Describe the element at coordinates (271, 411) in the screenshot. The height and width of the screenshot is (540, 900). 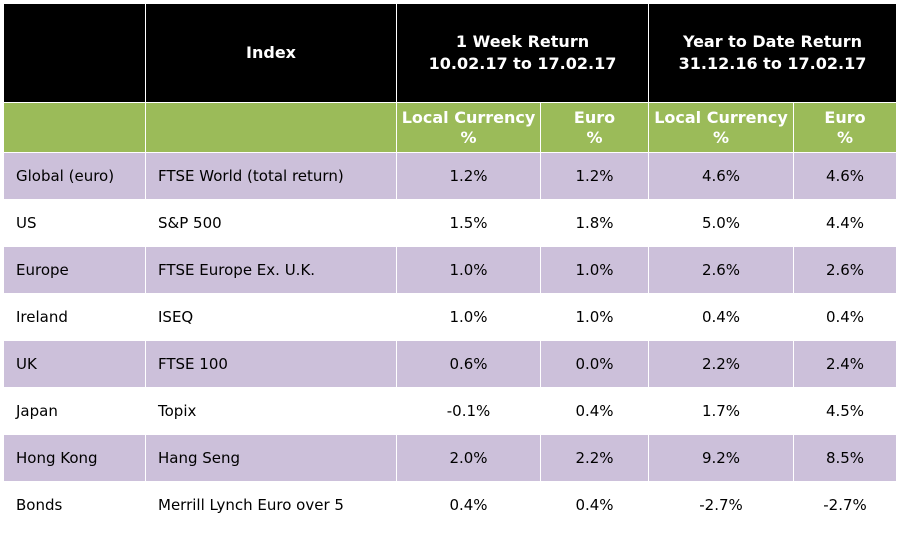
I see `index-cell: Topix` at that location.